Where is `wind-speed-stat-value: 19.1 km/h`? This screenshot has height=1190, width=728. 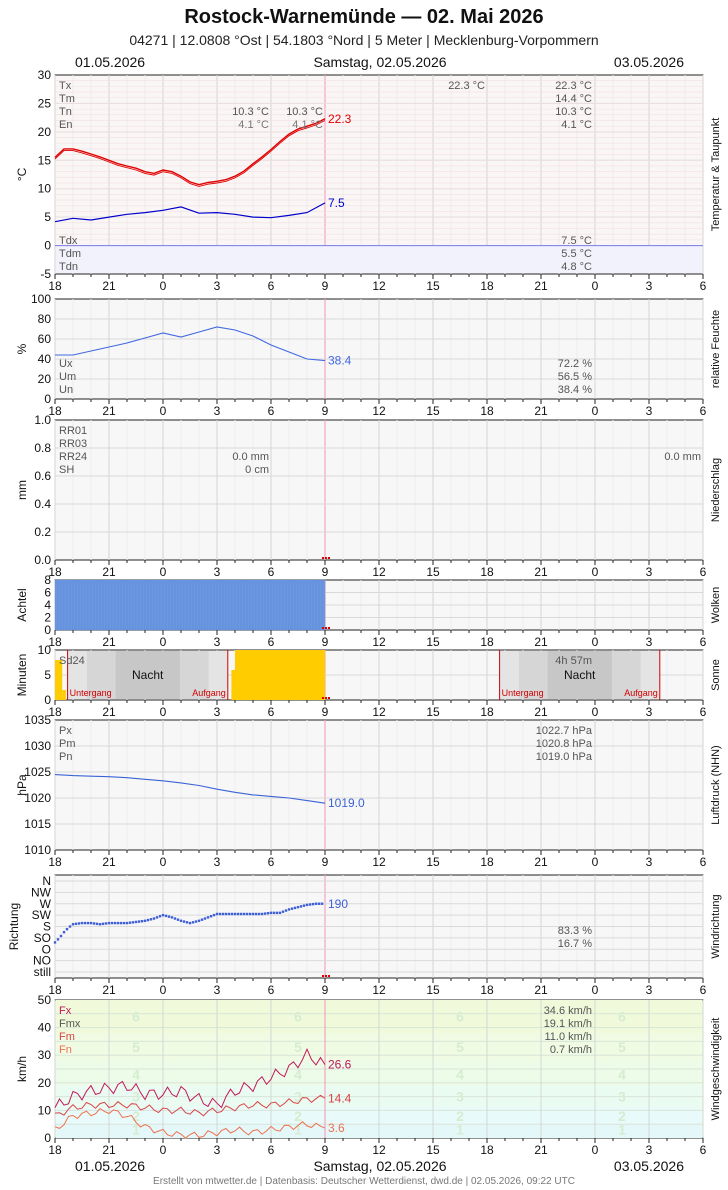
wind-speed-stat-value: 19.1 km/h is located at coordinates (568, 1024).